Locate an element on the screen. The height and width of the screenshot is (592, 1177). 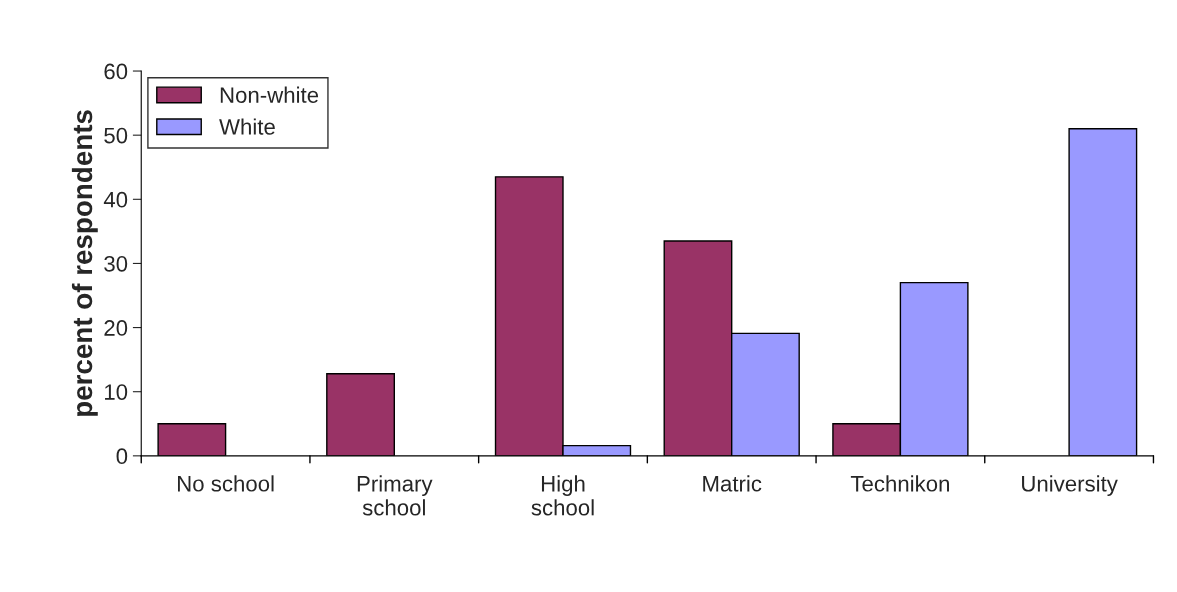
x-tick-label: Technikon is located at coordinates (899, 483).